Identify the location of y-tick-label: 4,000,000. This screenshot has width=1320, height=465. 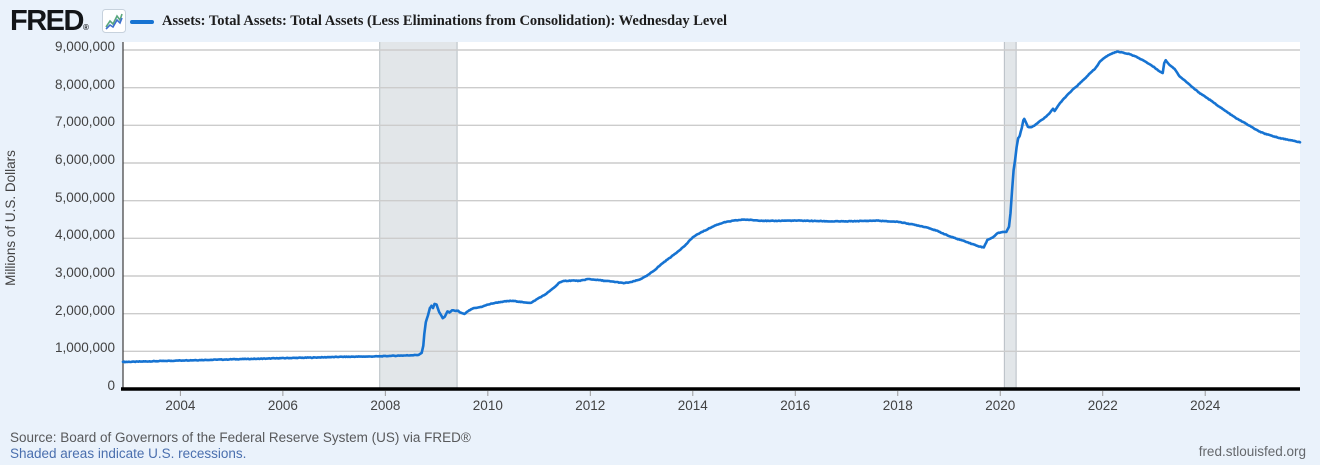
(84, 235).